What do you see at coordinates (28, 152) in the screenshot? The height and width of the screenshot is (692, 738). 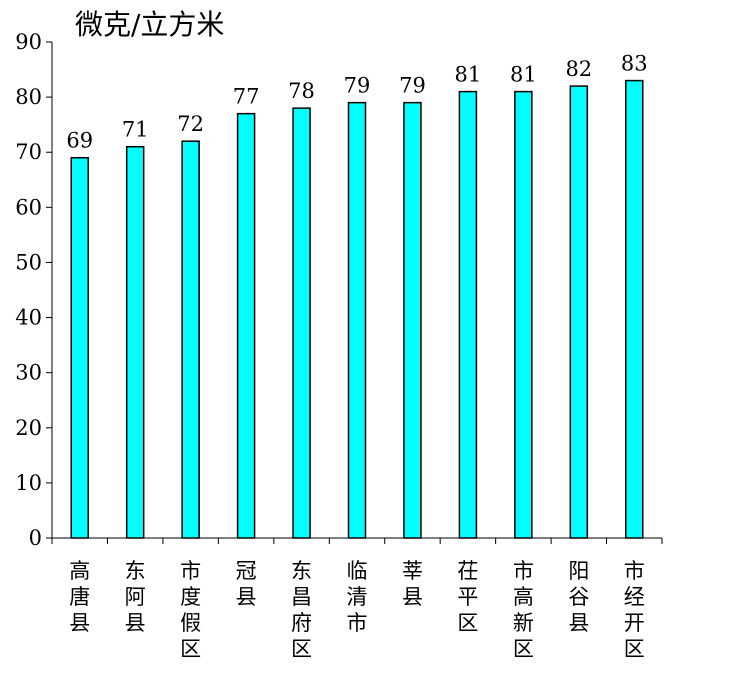 I see `y-tick-label: 70` at bounding box center [28, 152].